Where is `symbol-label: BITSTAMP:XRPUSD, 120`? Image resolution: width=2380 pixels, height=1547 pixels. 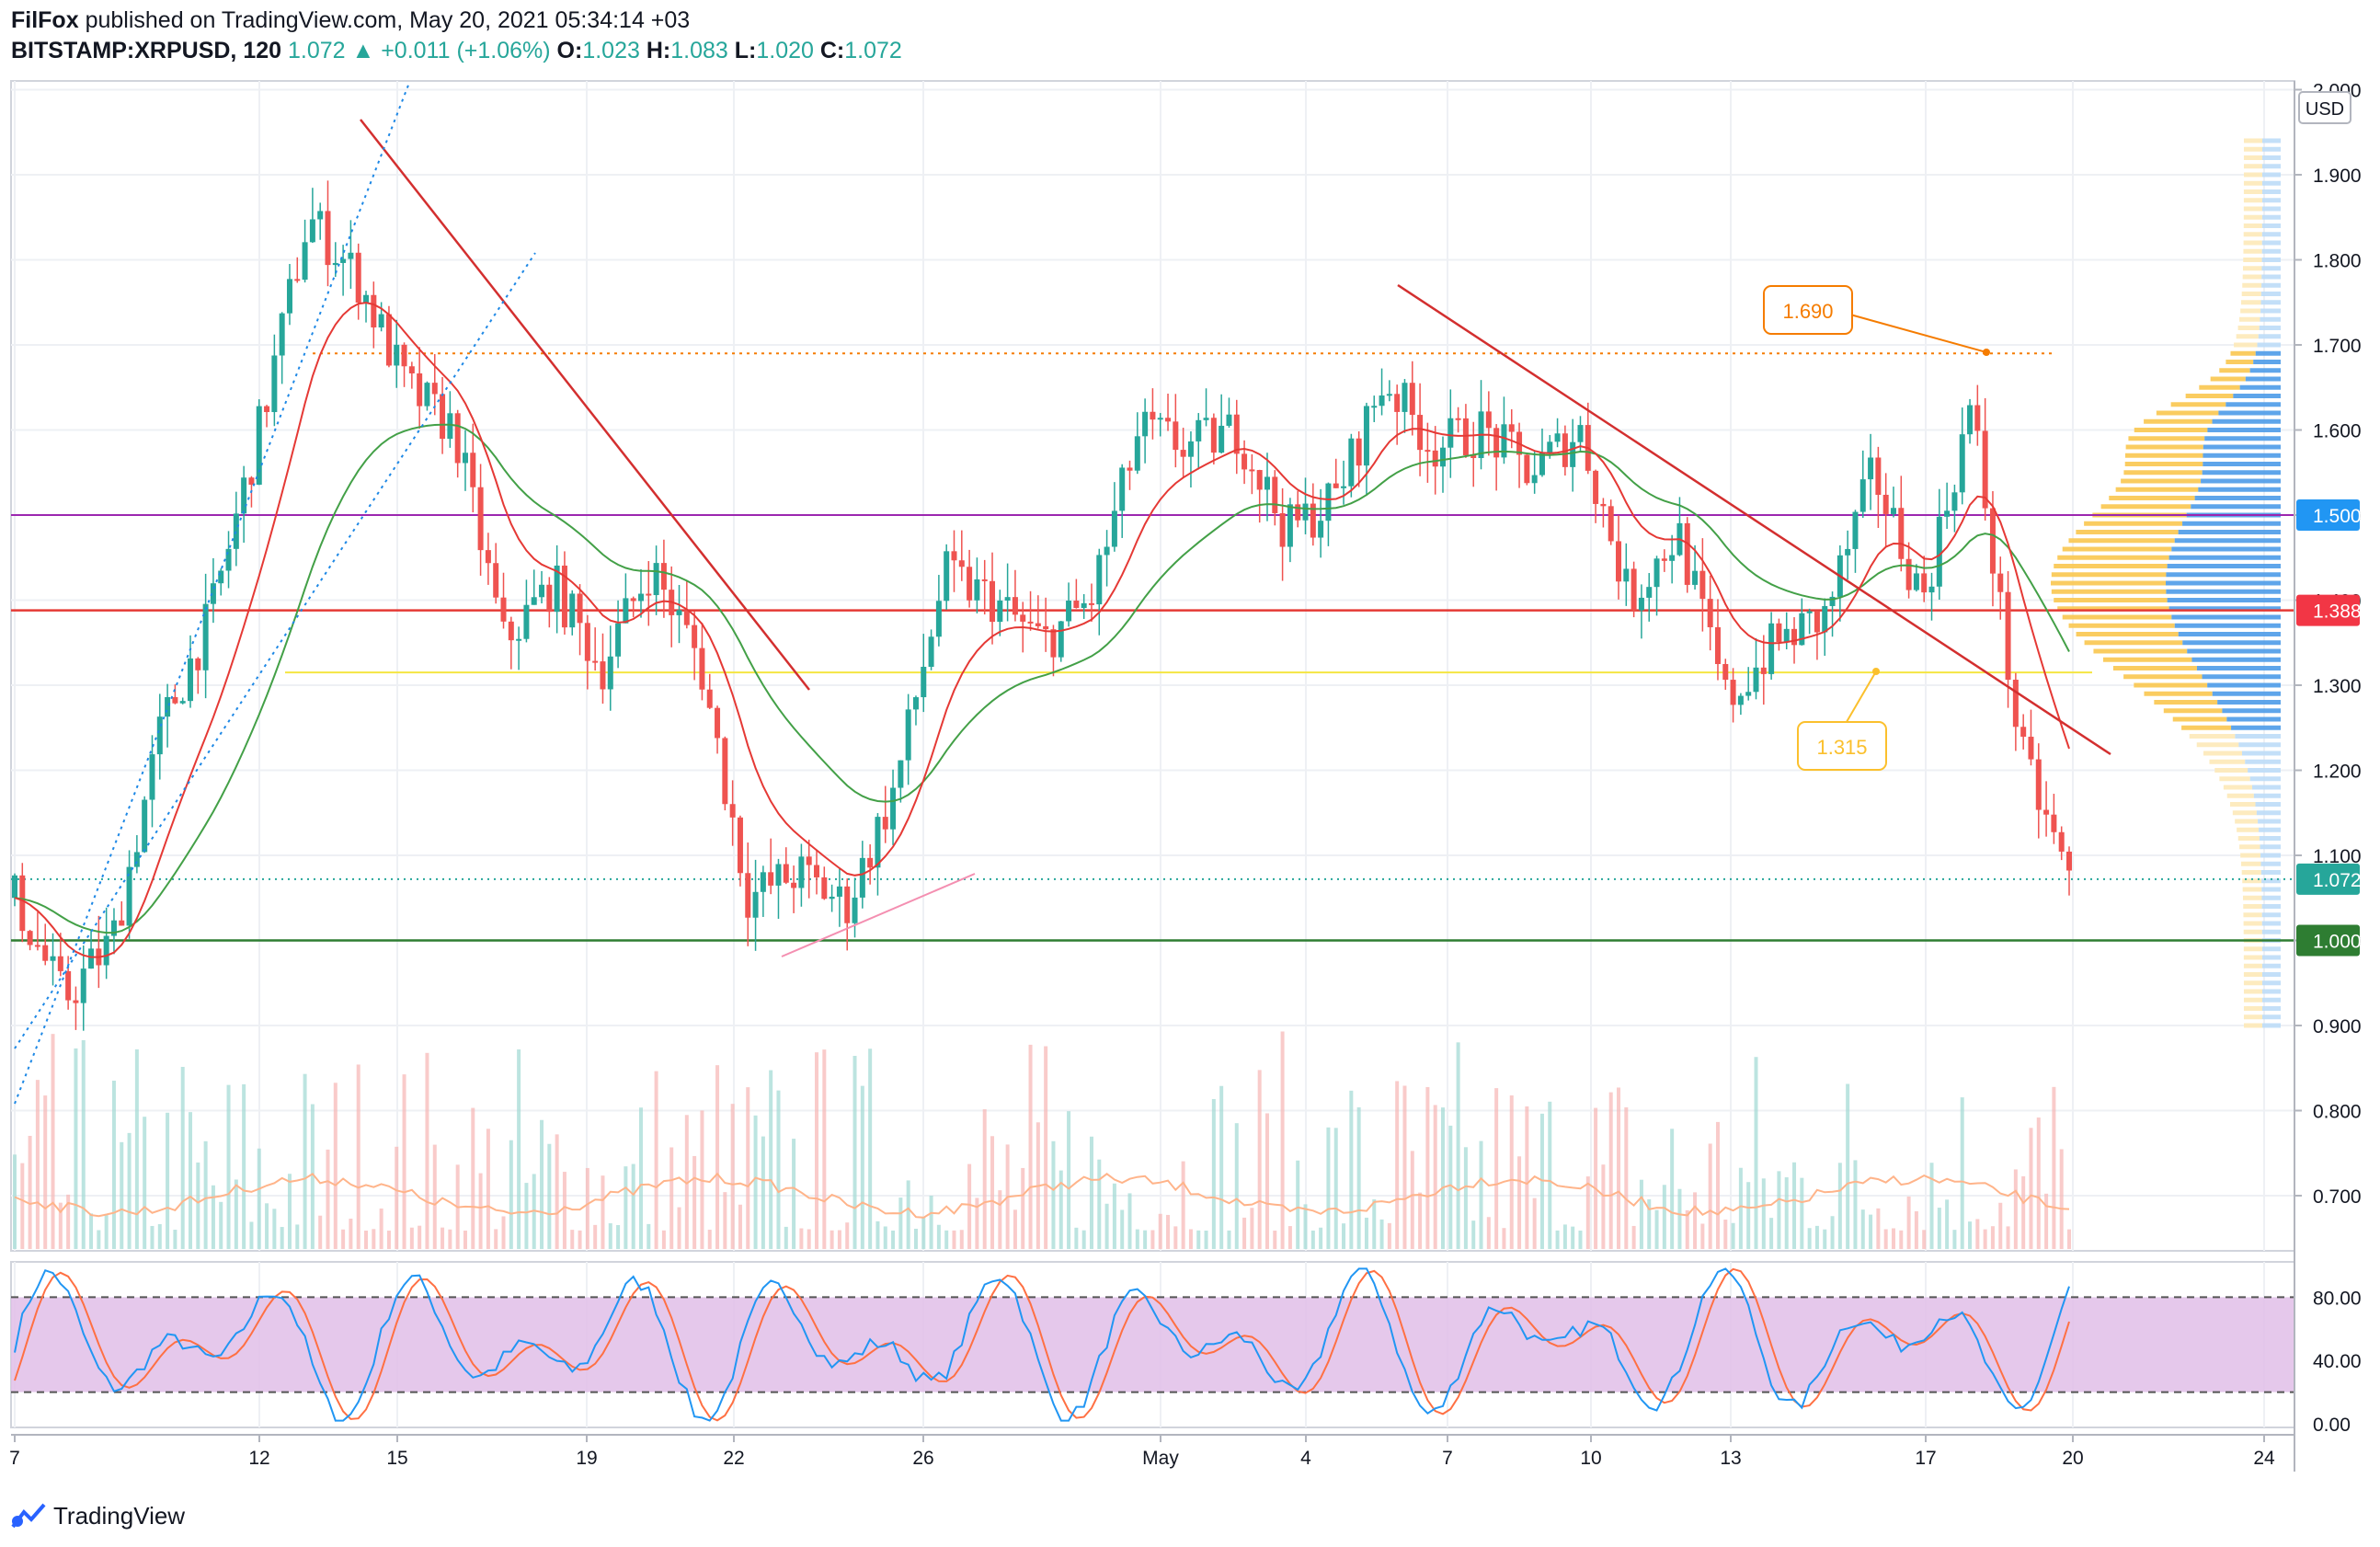
symbol-label: BITSTAMP:XRPUSD, 120 is located at coordinates (146, 50).